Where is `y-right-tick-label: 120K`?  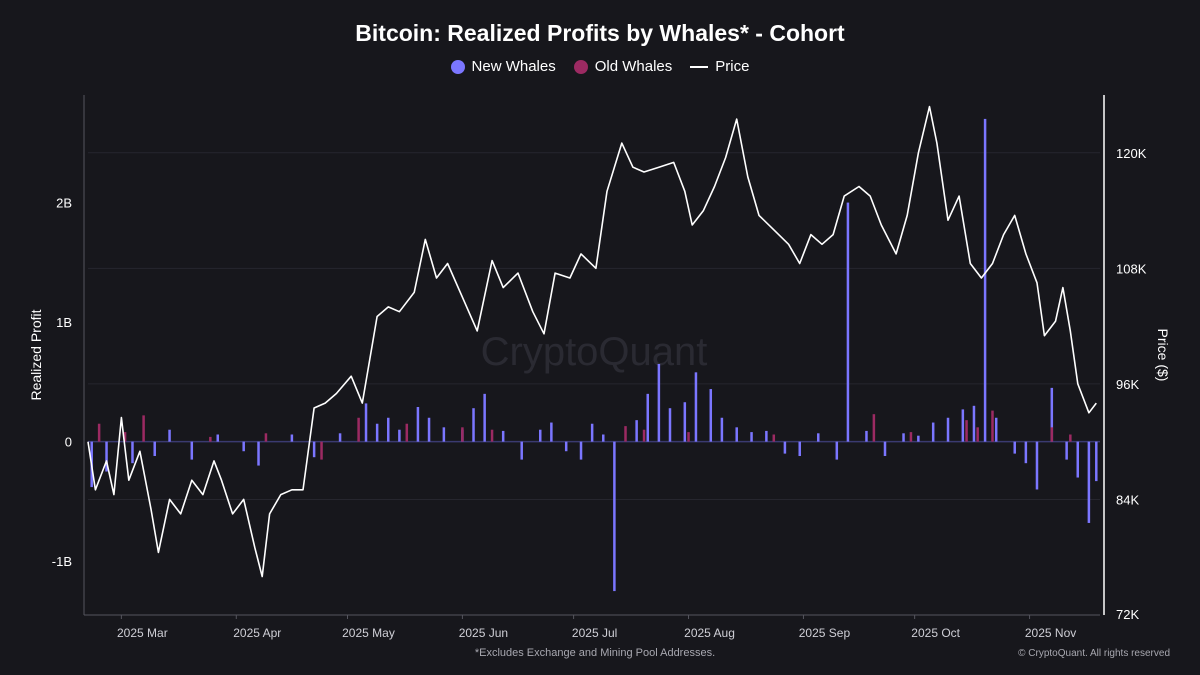 y-right-tick-label: 120K is located at coordinates (1131, 153).